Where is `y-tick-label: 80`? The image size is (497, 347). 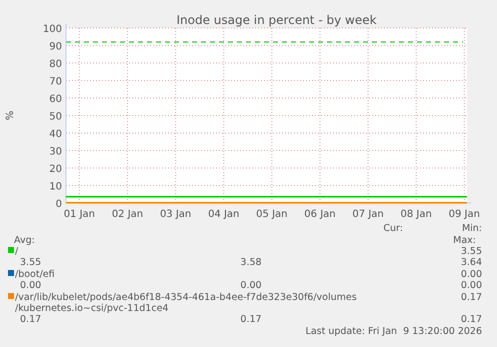
y-tick-label: 80 is located at coordinates (55, 64).